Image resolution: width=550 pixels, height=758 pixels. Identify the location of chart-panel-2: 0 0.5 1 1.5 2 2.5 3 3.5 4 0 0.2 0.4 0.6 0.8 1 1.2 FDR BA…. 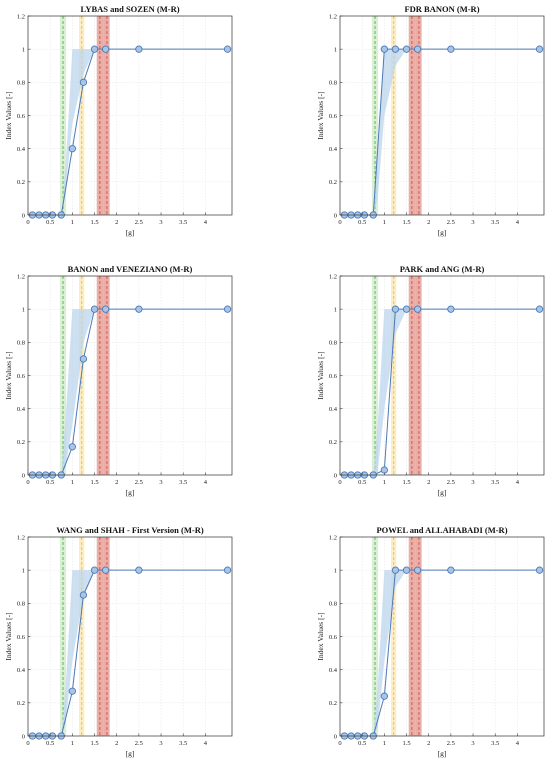
(430, 120).